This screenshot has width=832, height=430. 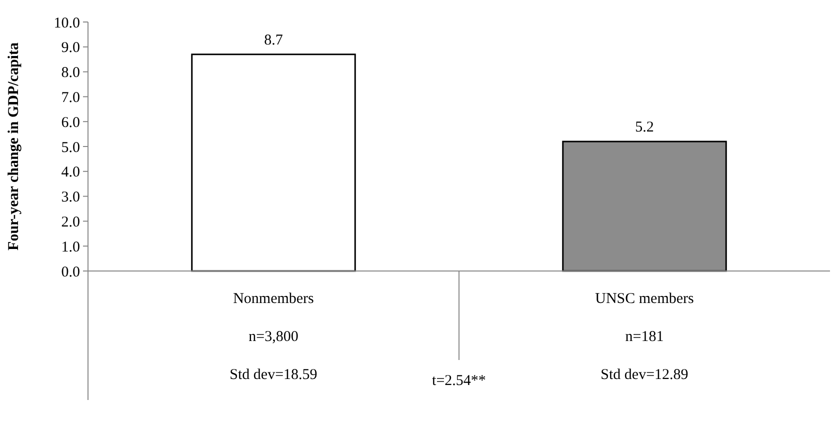 I want to click on y-axis-title: Four-year change in GDP/capita, so click(x=14, y=146).